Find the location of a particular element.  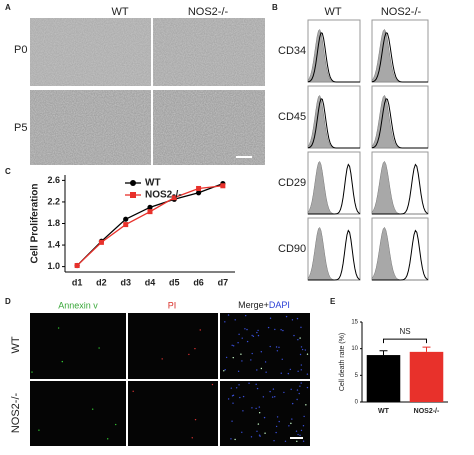

bar-chart: 0 5 10 15 Cell death rate (%) WT NOS2-/- NS is located at coordinates (393, 367).